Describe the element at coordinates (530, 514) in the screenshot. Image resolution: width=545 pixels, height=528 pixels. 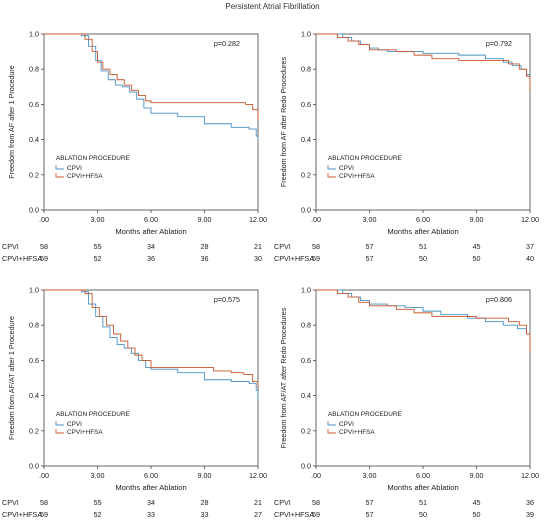
I see `at-risk-value: 39` at that location.